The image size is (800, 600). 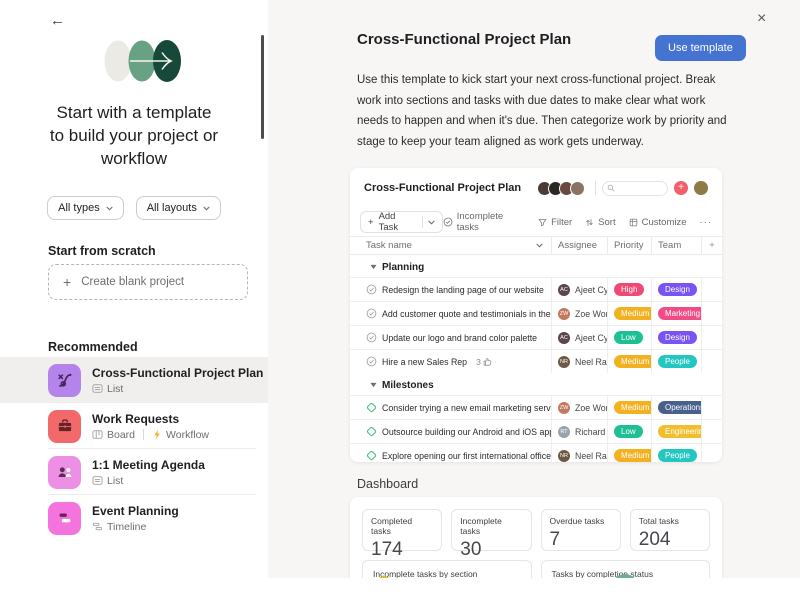 I want to click on filter-label: All types, so click(x=79, y=208).